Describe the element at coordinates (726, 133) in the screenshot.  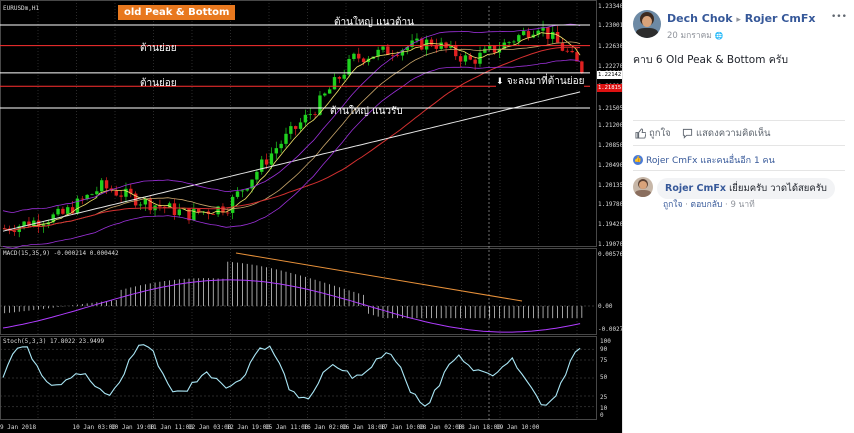
I see `comment-button: แสดงความคิดเห็น` at that location.